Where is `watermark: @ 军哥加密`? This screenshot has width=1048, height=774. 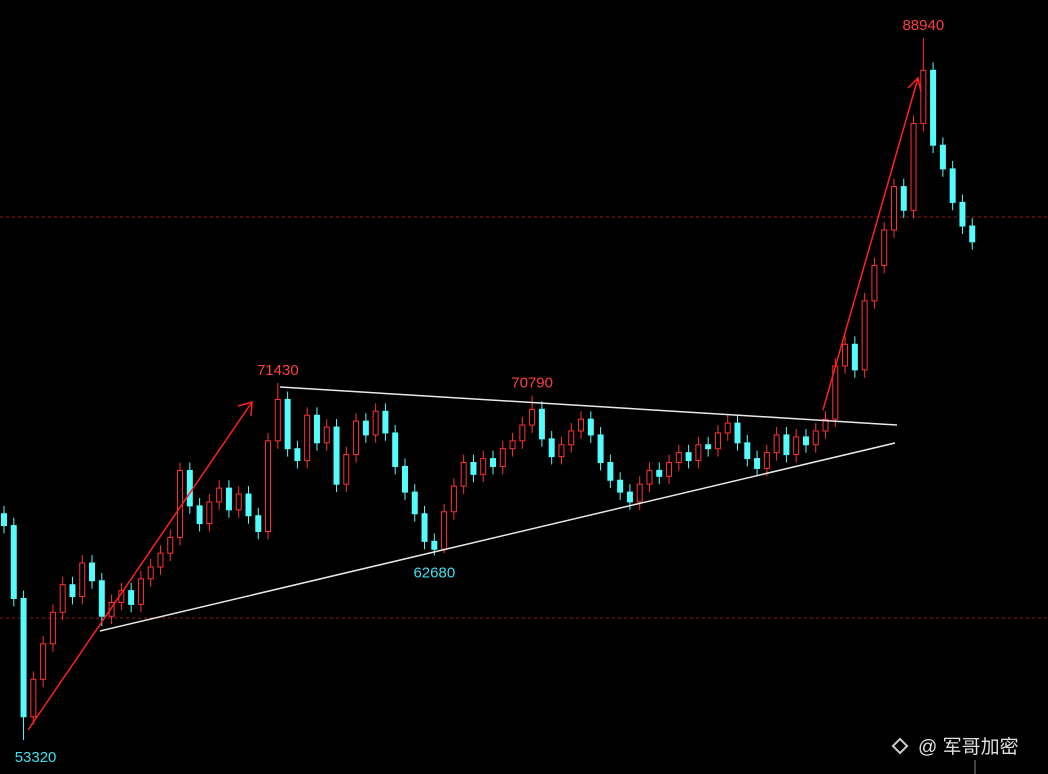
watermark: @ 军哥加密 is located at coordinates (968, 747).